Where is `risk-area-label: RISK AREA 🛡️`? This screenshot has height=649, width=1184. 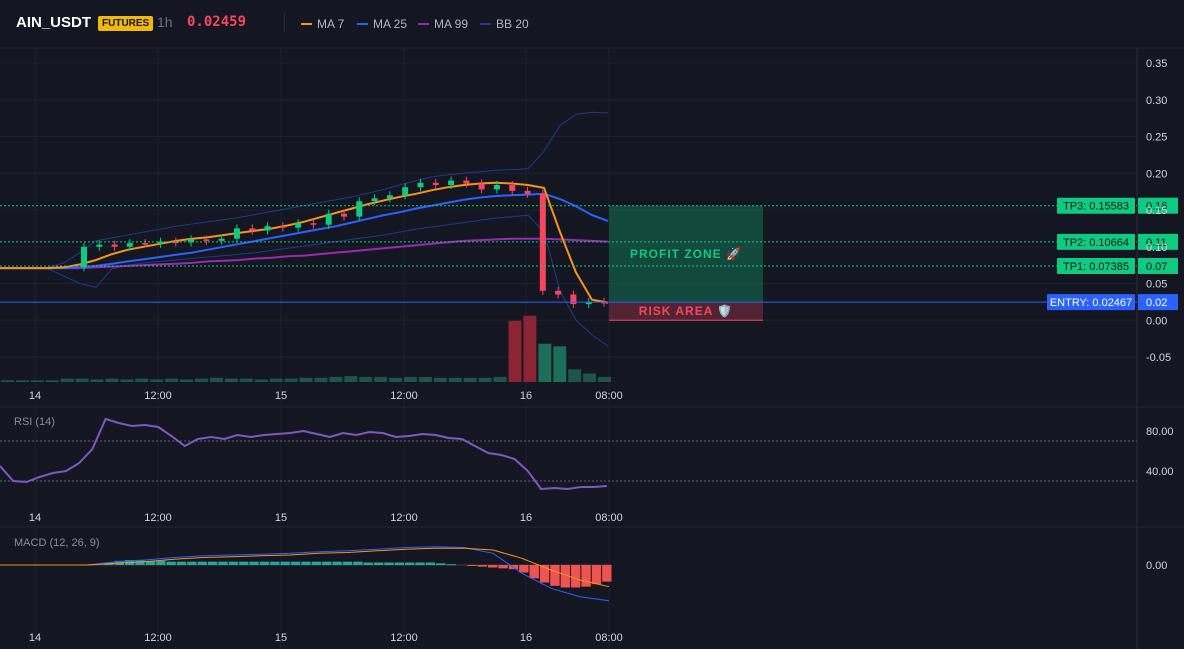
risk-area-label: RISK AREA 🛡️ is located at coordinates (686, 311).